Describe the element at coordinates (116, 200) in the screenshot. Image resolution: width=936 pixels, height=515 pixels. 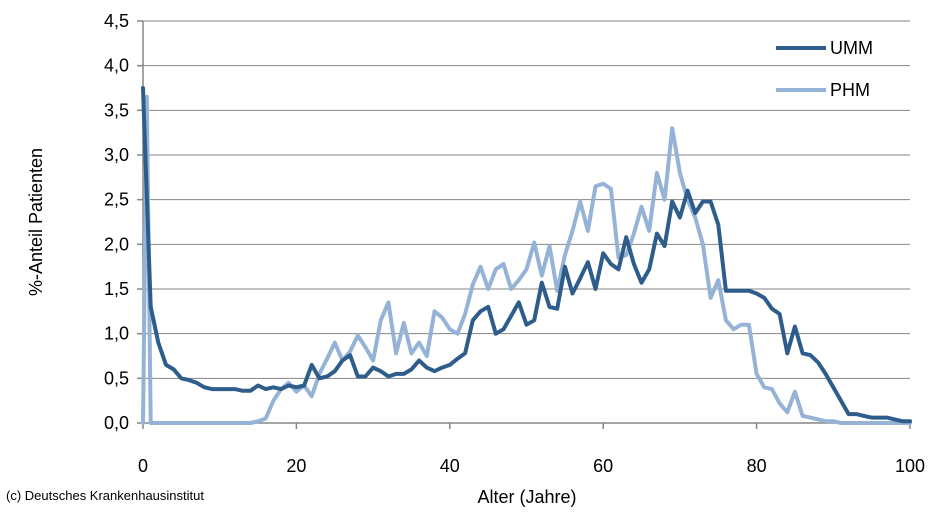
I see `y-tick-label: 2,5` at that location.